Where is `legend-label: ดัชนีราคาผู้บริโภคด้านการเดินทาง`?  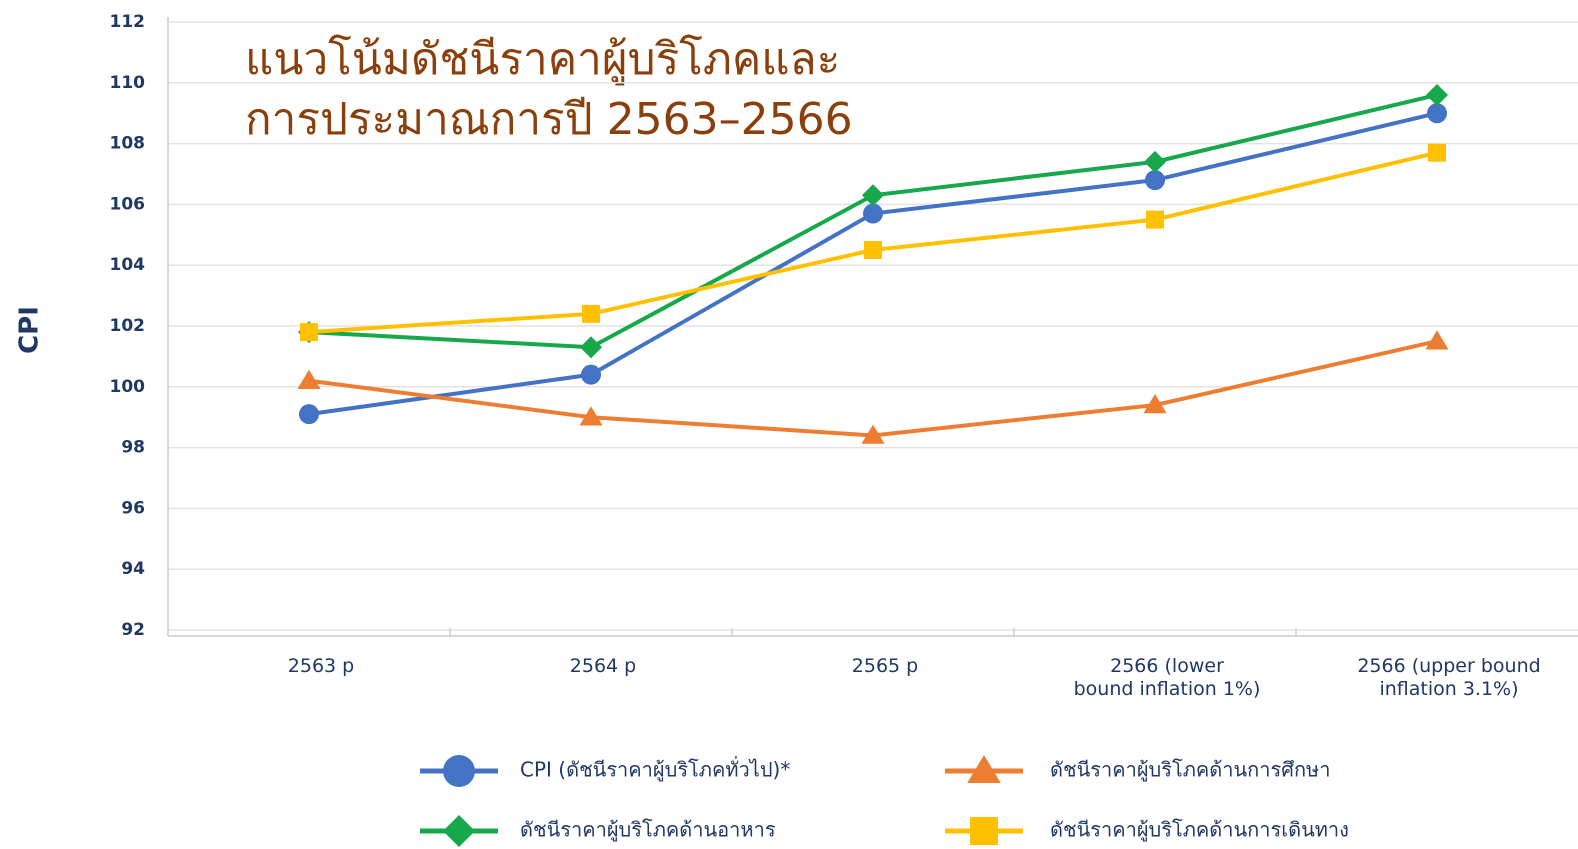
legend-label: ดัชนีราคาผู้บริโภคด้านการเดินทาง is located at coordinates (1199, 830).